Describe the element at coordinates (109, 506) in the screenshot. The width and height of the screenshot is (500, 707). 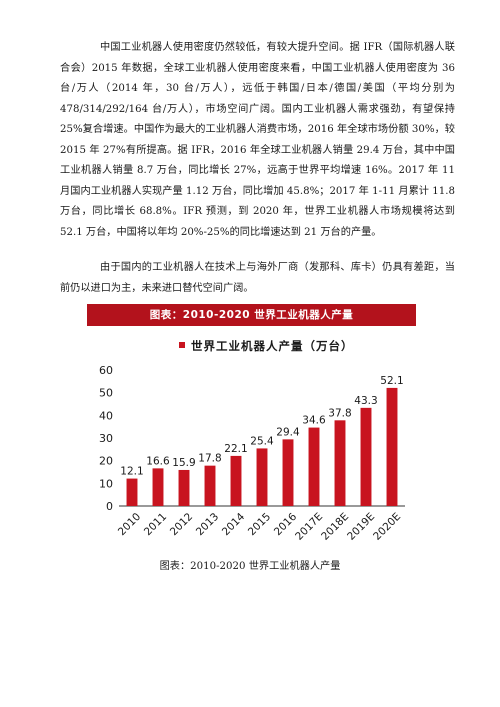
I see `y-tick-label: 0` at that location.